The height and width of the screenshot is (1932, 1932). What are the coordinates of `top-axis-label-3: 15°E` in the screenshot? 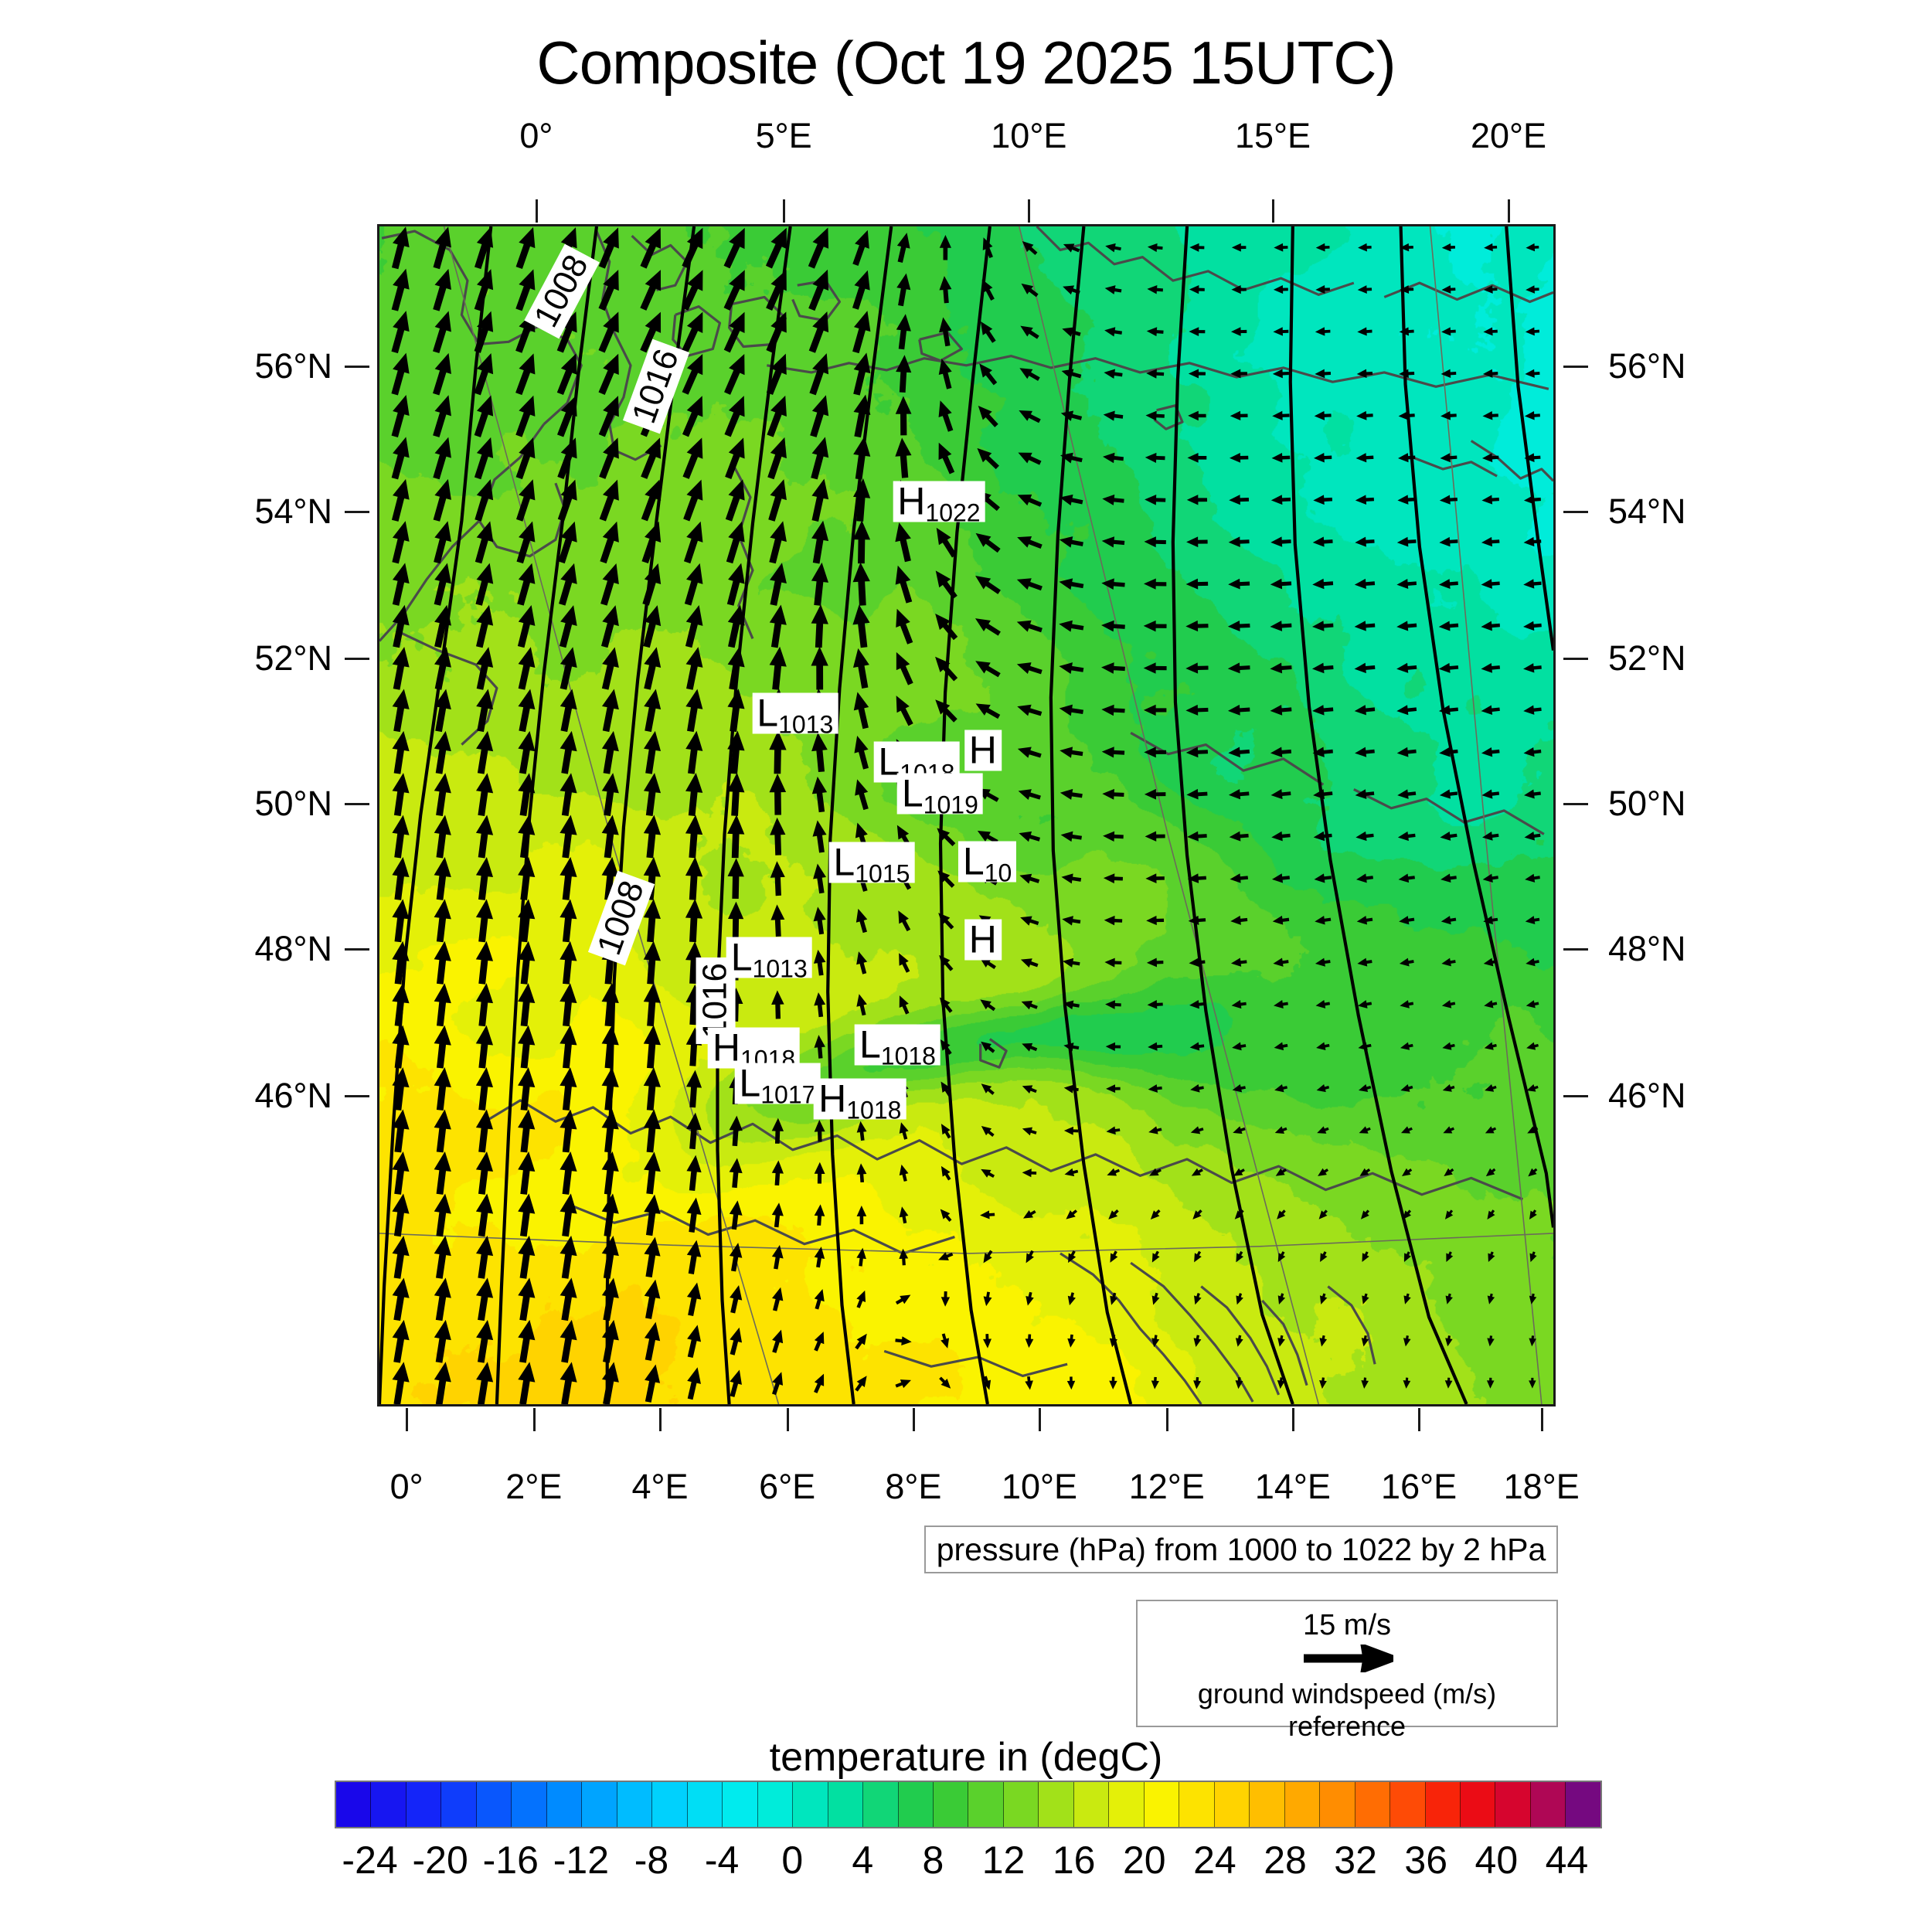 It's located at (1272, 136).